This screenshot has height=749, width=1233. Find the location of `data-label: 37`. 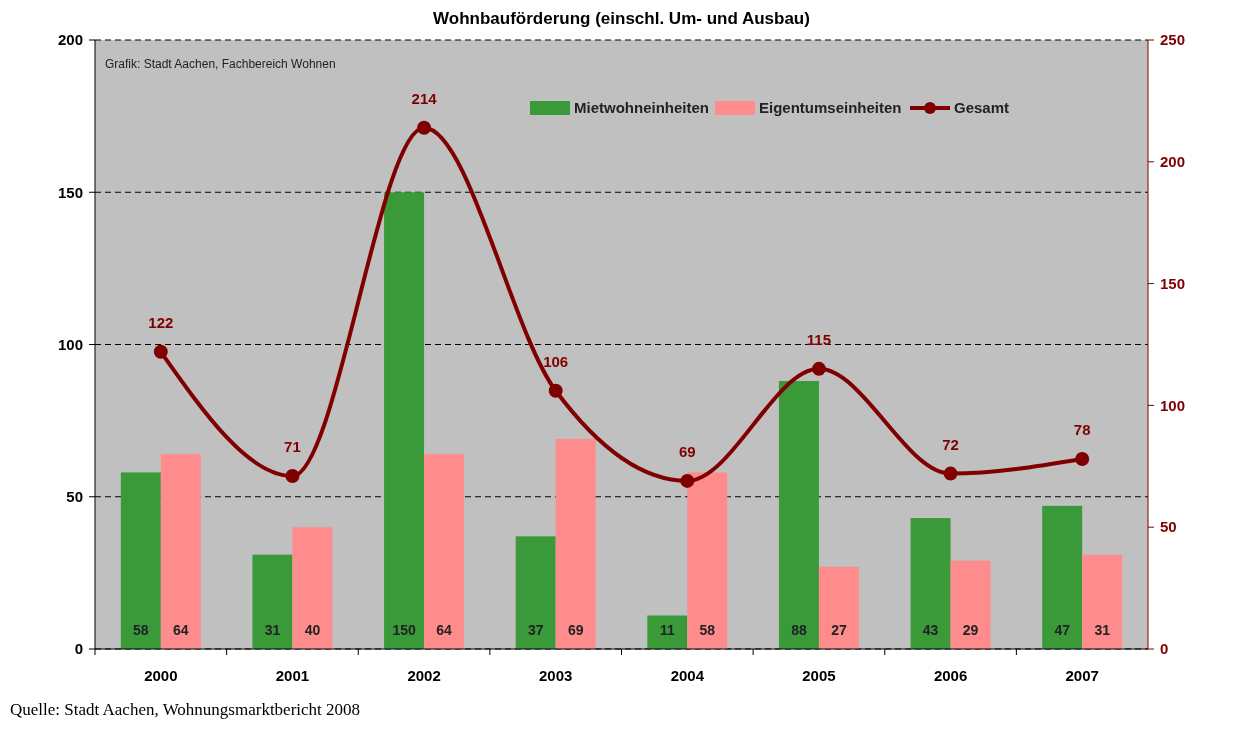

data-label: 37 is located at coordinates (535, 630).